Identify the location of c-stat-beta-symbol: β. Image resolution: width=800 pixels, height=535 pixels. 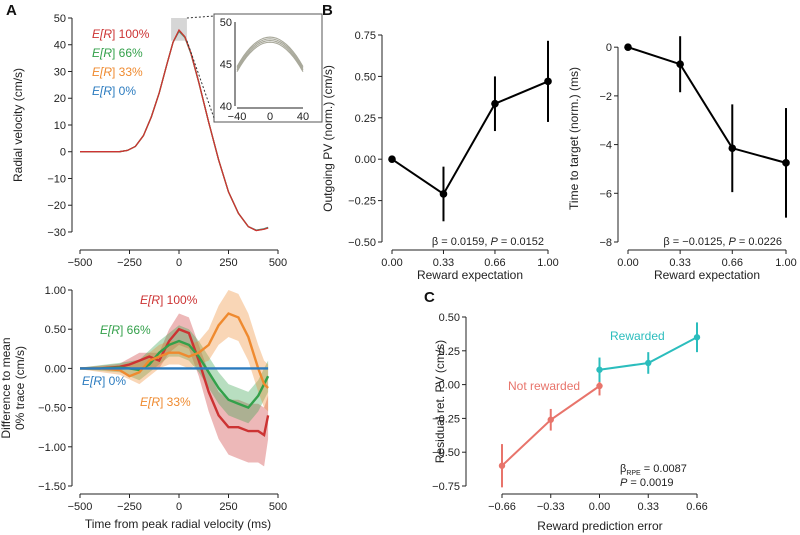
(623, 469).